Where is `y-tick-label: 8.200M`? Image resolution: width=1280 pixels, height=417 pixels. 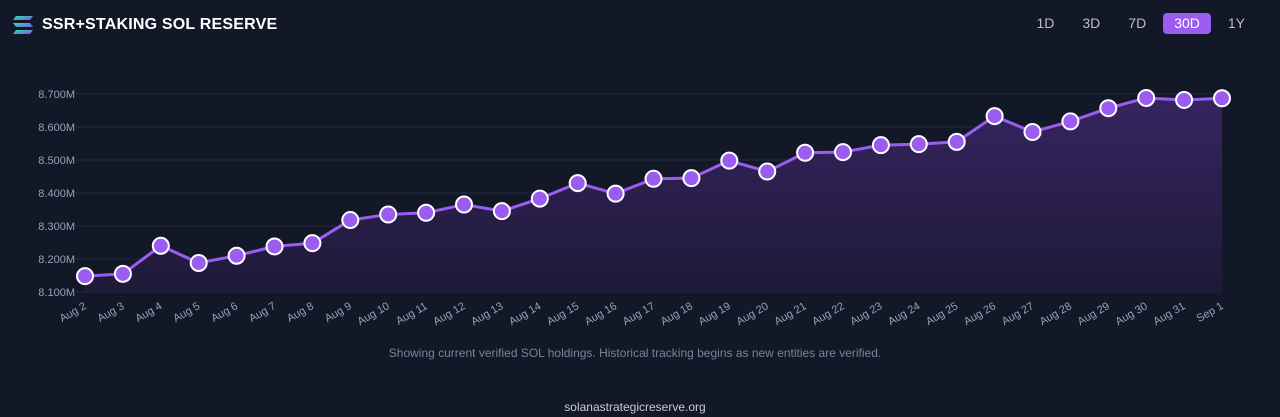
y-tick-label: 8.200M is located at coordinates (56, 260).